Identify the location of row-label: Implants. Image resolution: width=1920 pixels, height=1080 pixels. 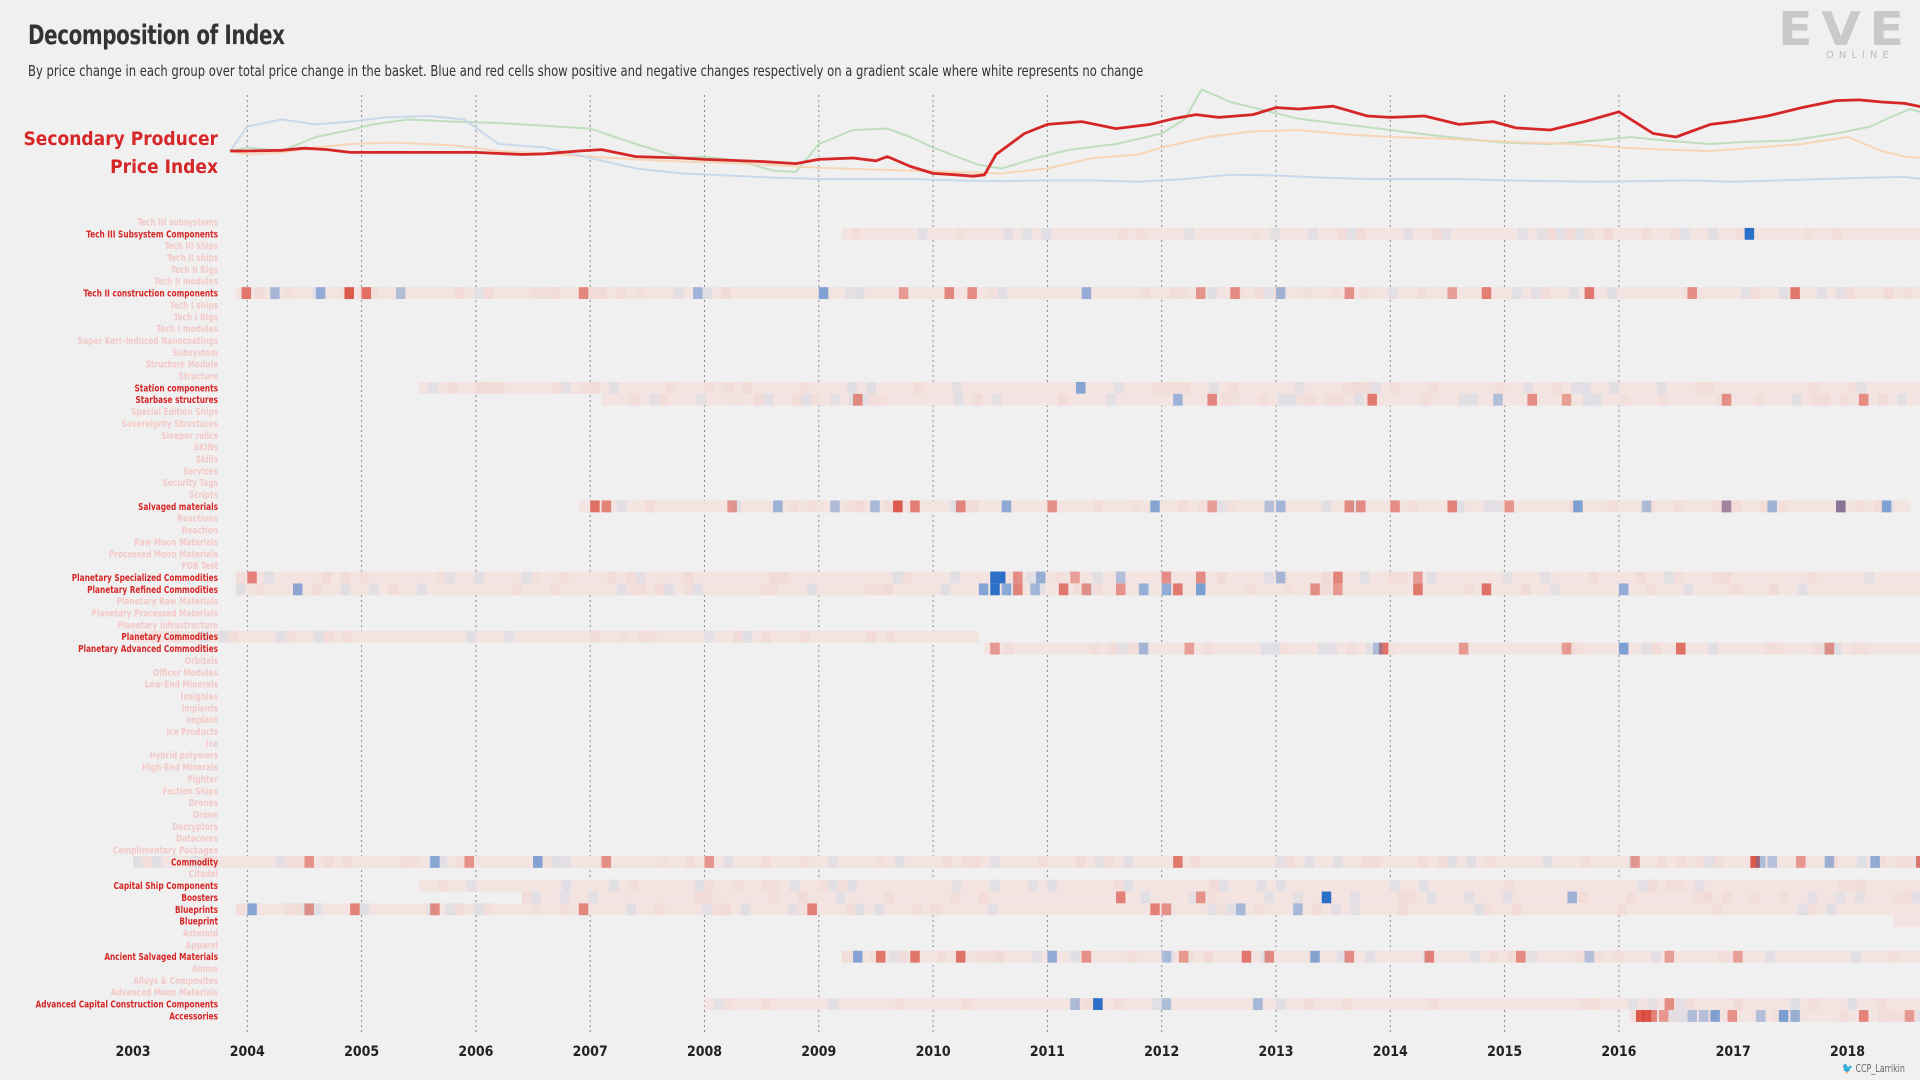
(200, 709).